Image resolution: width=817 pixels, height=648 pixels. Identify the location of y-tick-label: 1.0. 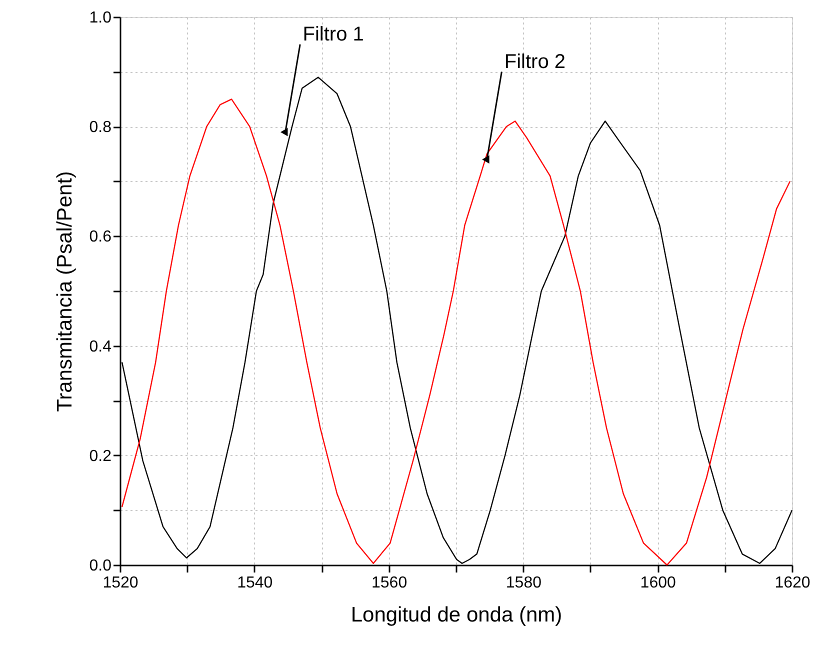
(100, 18).